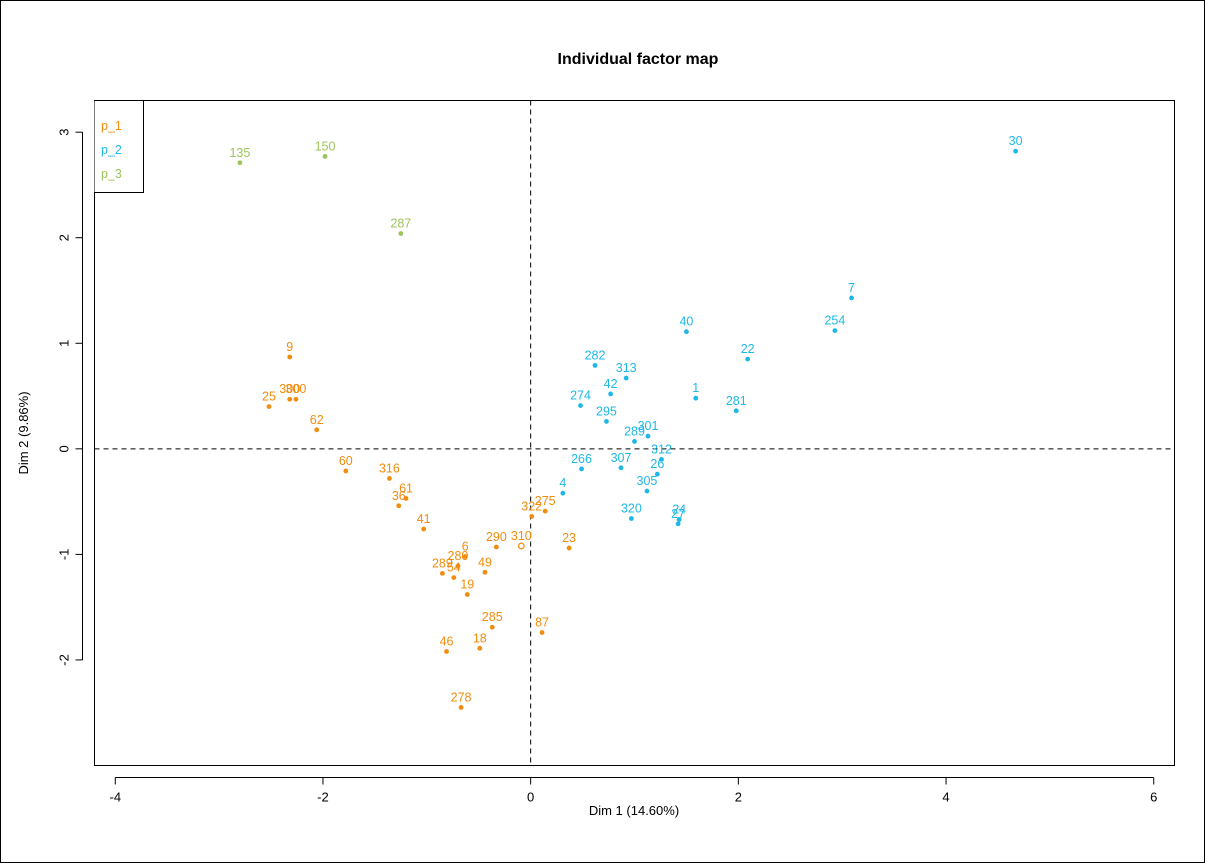 Image resolution: width=1205 pixels, height=863 pixels. Describe the element at coordinates (679, 510) in the screenshot. I see `point-label: 24` at that location.